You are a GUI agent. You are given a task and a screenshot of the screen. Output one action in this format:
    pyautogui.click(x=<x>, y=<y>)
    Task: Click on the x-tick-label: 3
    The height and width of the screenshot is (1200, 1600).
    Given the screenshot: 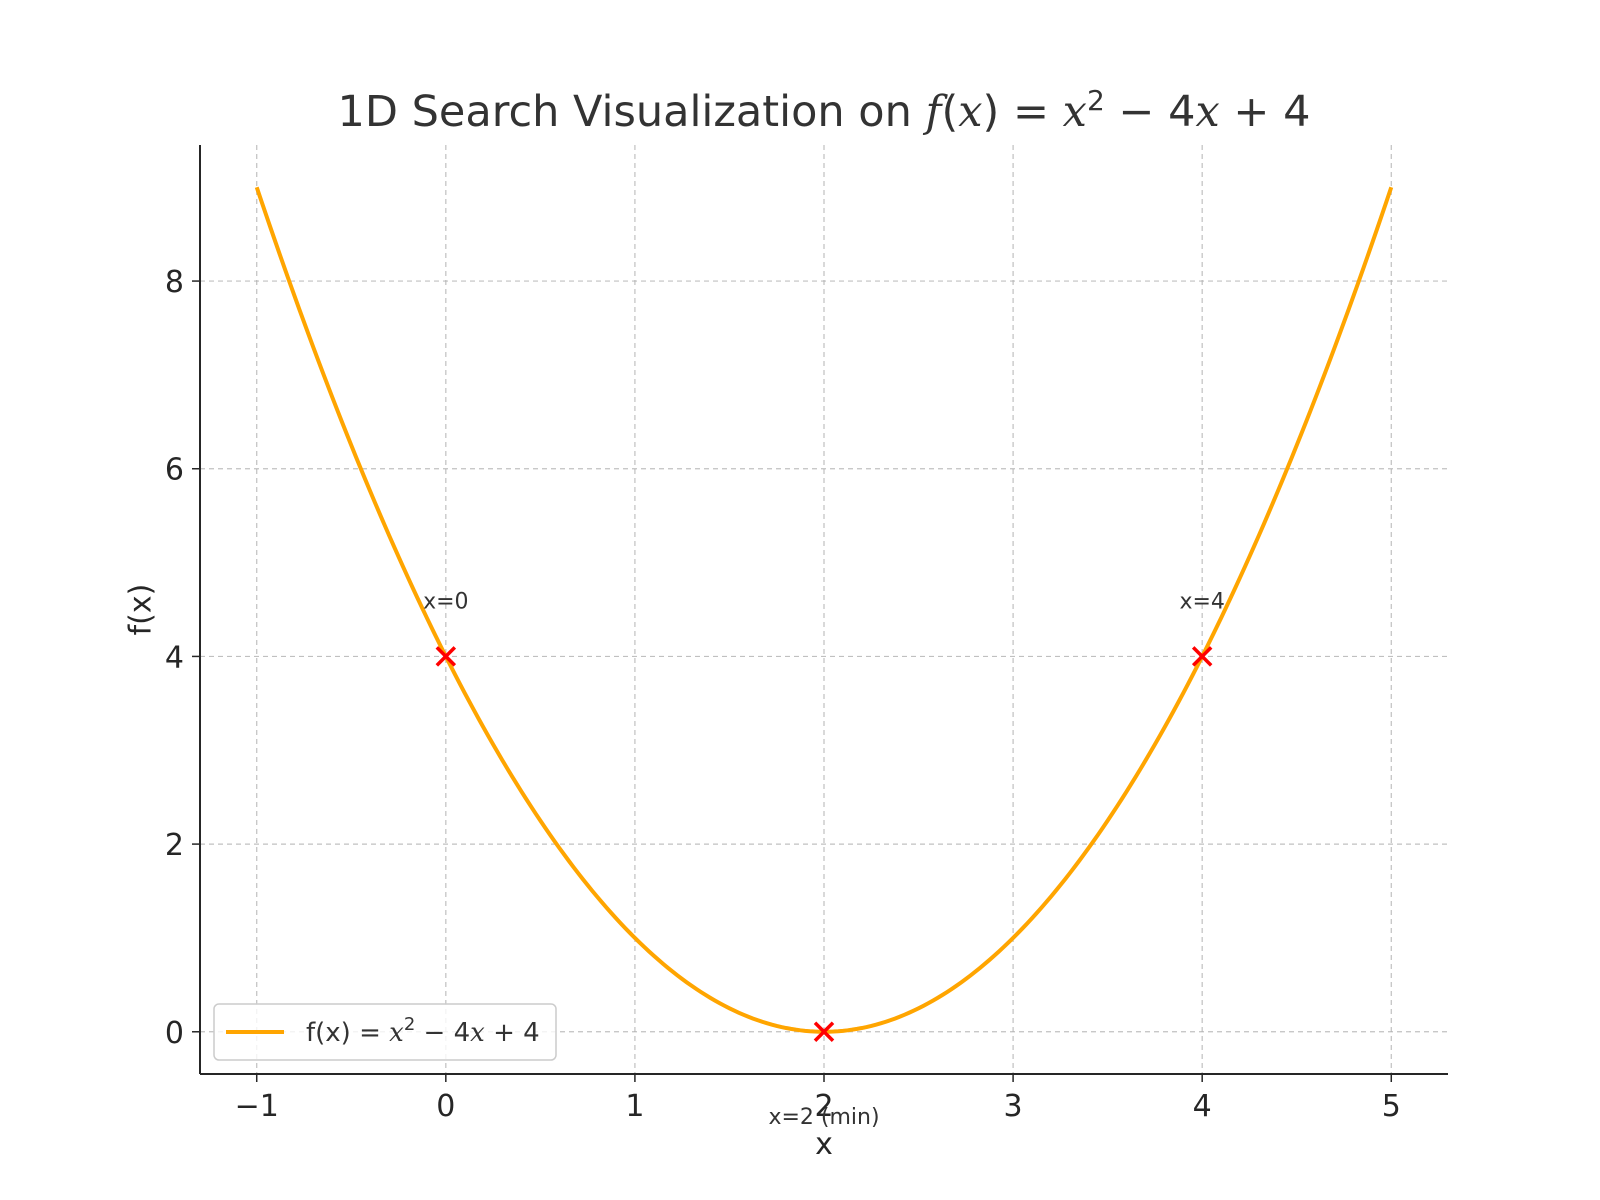 What is the action you would take?
    pyautogui.click(x=1013, y=1106)
    